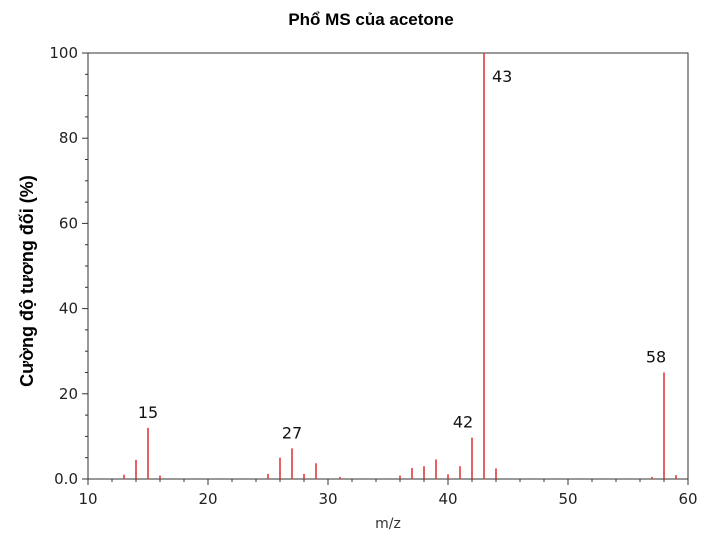  I want to click on peak-label: 15, so click(148, 412).